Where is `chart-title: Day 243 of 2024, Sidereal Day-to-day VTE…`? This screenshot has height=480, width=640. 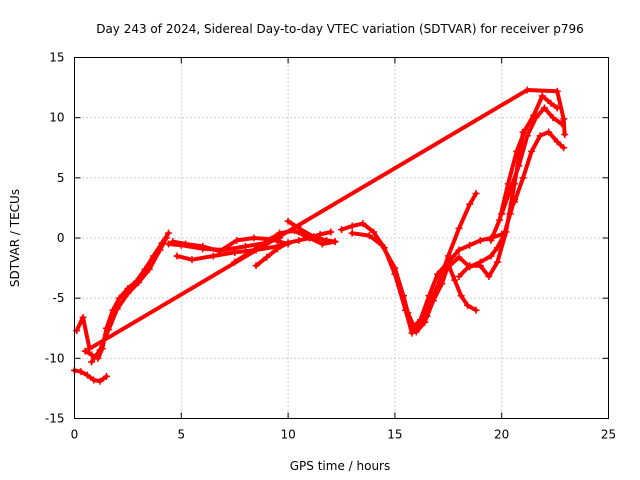 chart-title: Day 243 of 2024, Sidereal Day-to-day VTE… is located at coordinates (340, 29).